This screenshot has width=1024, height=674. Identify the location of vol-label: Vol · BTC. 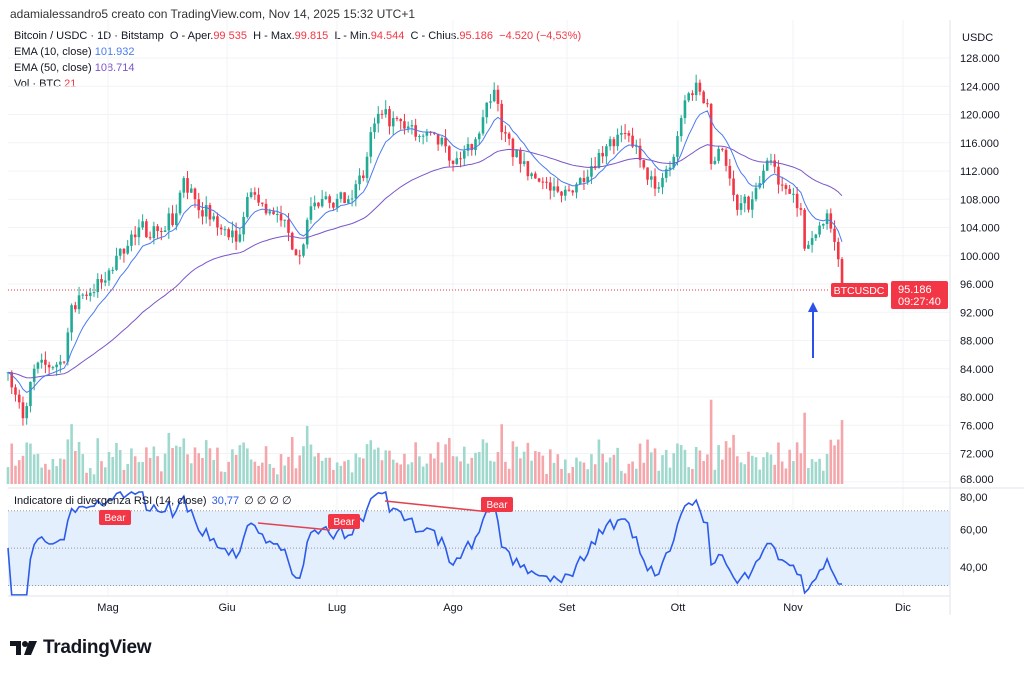
(38, 84).